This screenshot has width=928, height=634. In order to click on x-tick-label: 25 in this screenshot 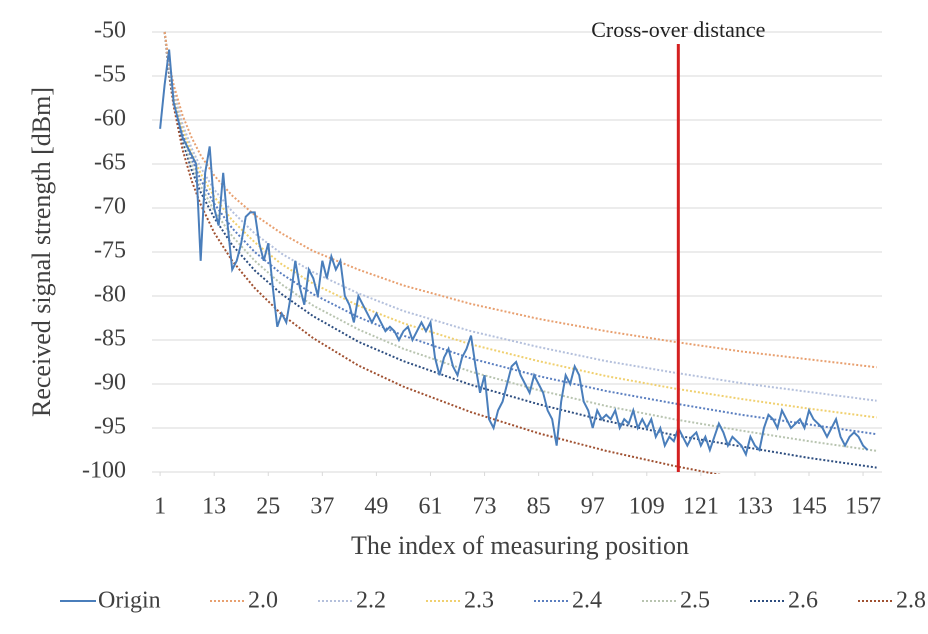, I will do `click(268, 507)`.